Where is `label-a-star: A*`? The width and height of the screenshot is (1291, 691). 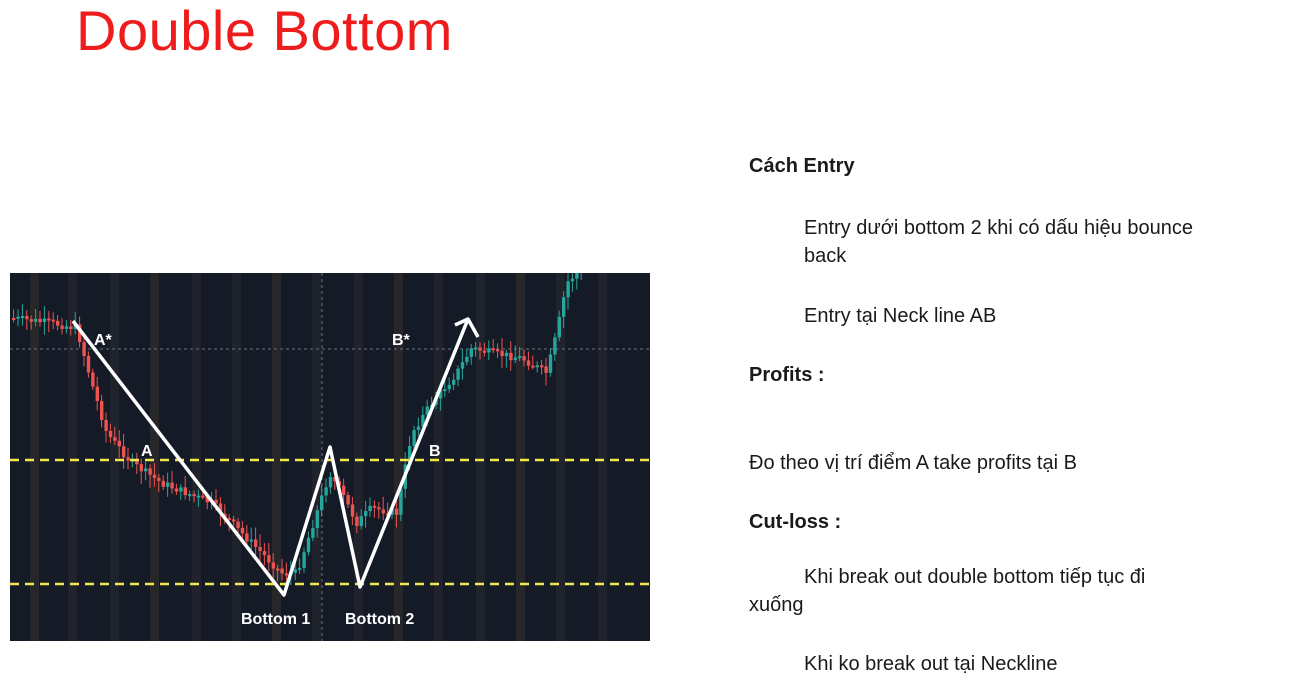
label-a-star: A* is located at coordinates (103, 340).